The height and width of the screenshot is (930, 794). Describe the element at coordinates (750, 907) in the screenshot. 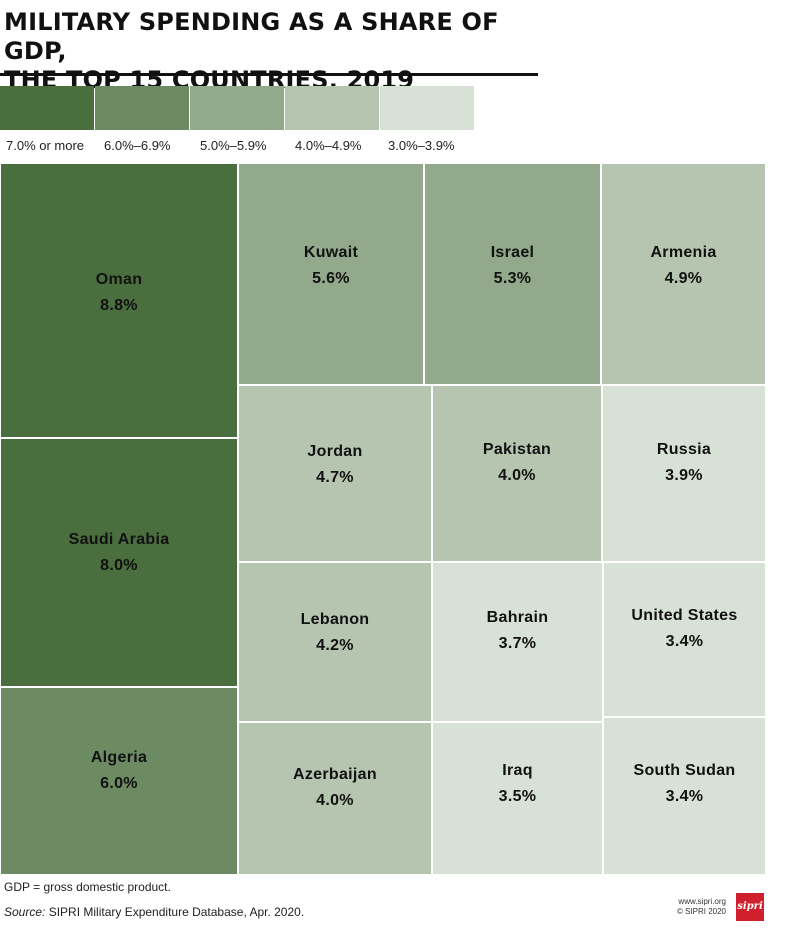

I see `sipri-logo: sipri` at that location.